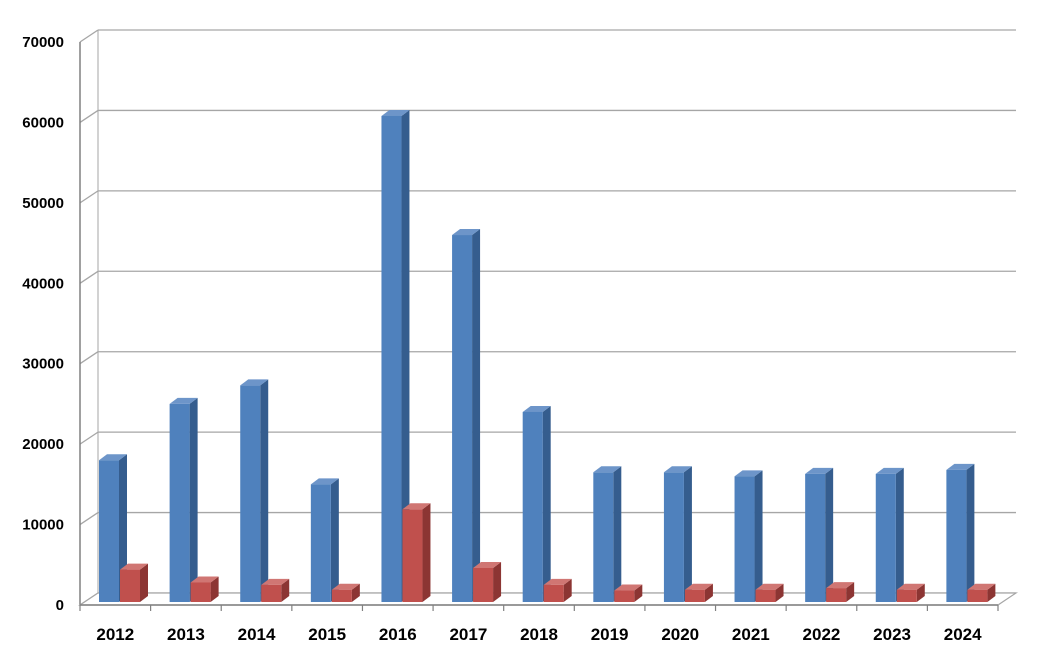 This screenshot has height=653, width=1042. Describe the element at coordinates (751, 634) in the screenshot. I see `x-tick-label: 2021` at that location.